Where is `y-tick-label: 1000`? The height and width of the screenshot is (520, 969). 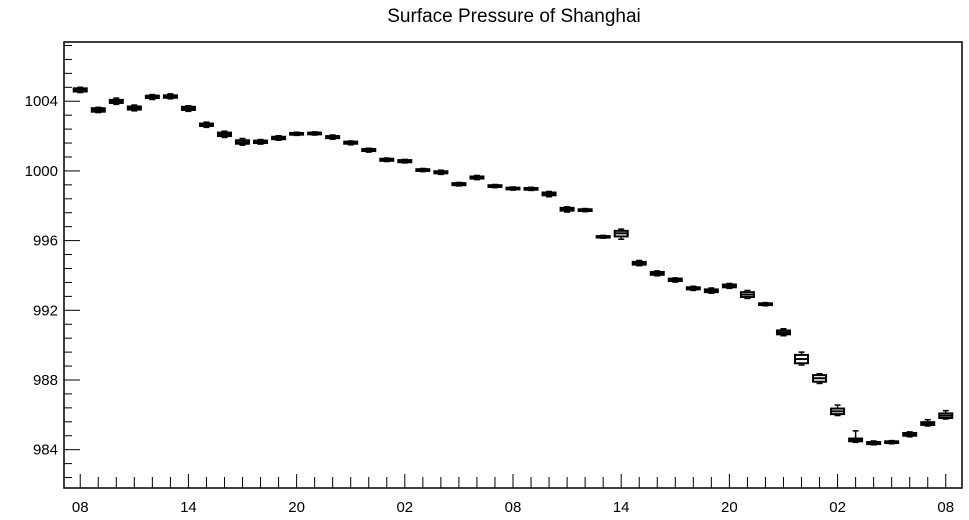
y-tick-label: 1000 is located at coordinates (41, 171).